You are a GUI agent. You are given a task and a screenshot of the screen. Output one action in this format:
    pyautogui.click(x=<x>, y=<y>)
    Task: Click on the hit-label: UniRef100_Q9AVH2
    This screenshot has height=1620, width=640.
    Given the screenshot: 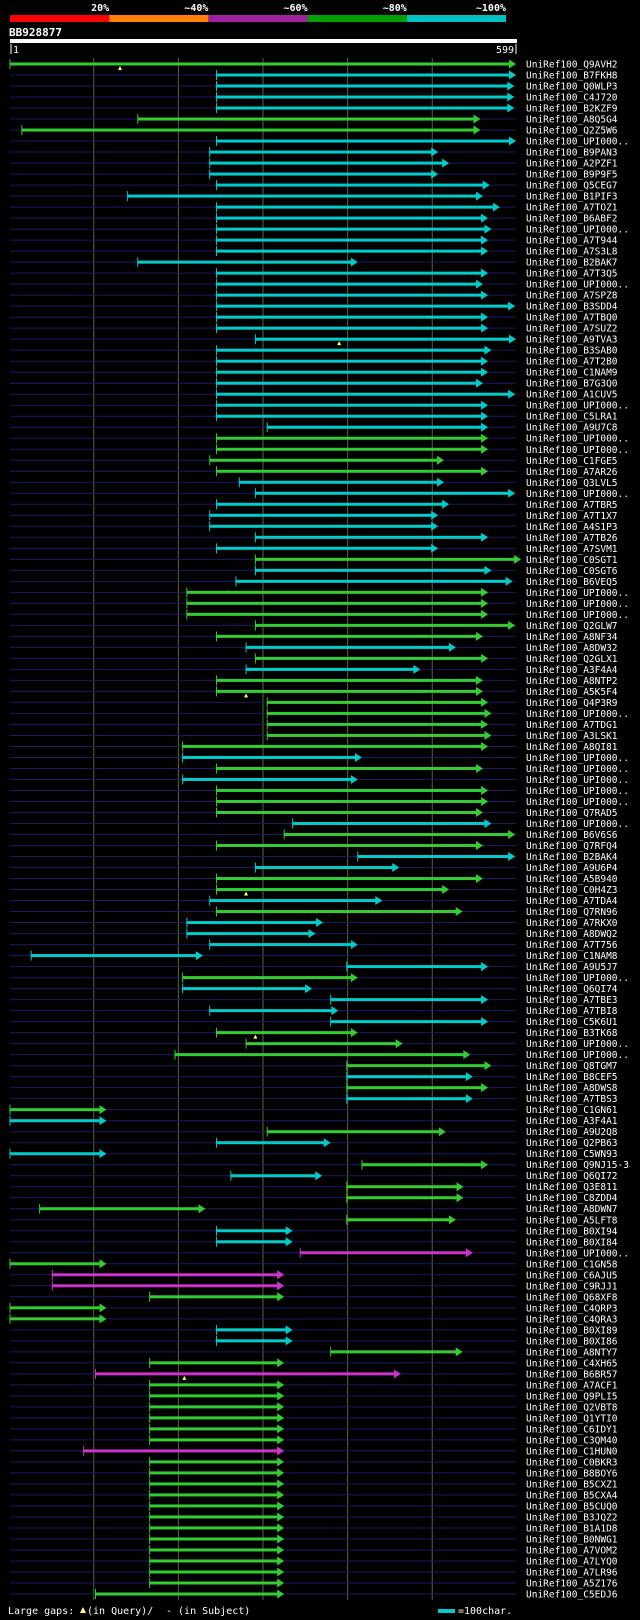 What is the action you would take?
    pyautogui.click(x=572, y=65)
    